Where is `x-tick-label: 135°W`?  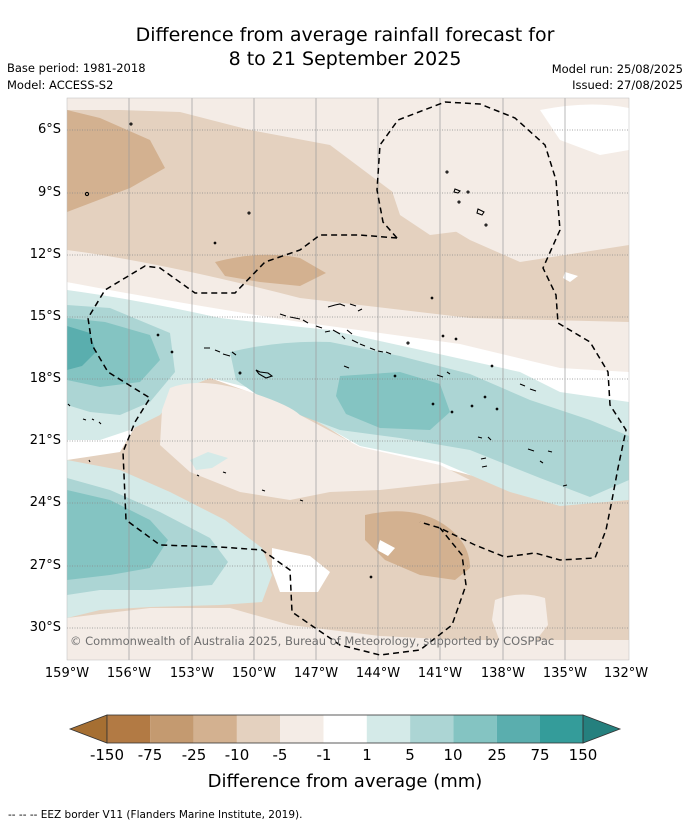 x-tick-label: 135°W is located at coordinates (565, 673).